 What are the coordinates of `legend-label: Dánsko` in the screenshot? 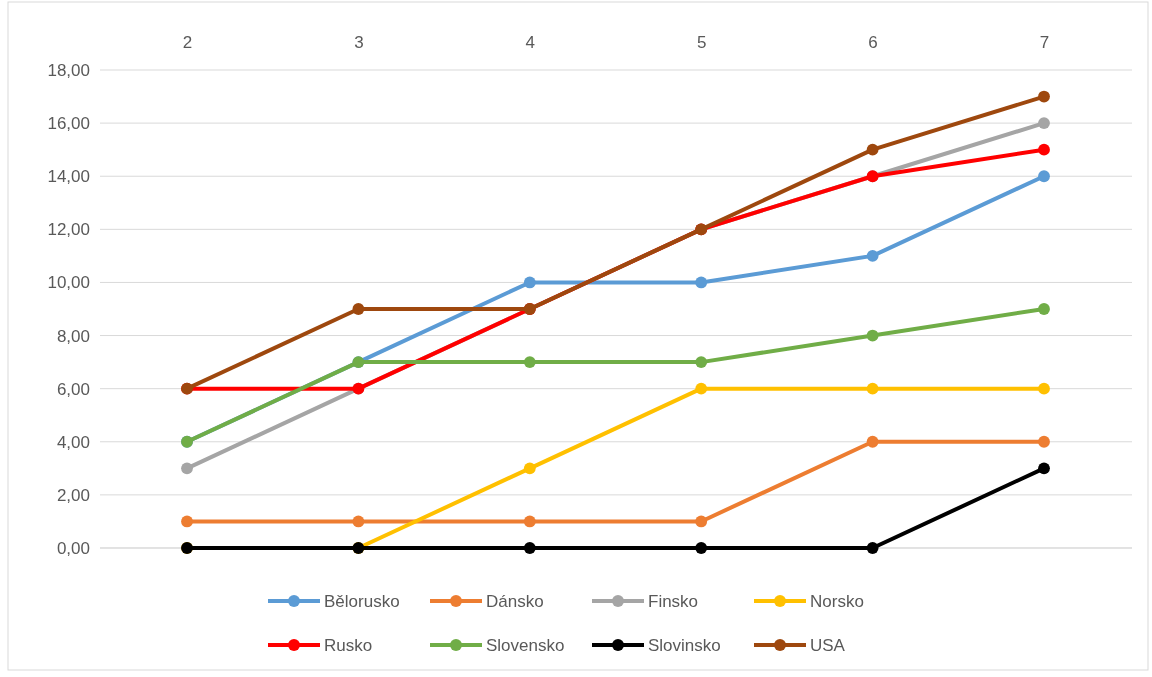 It's located at (515, 601).